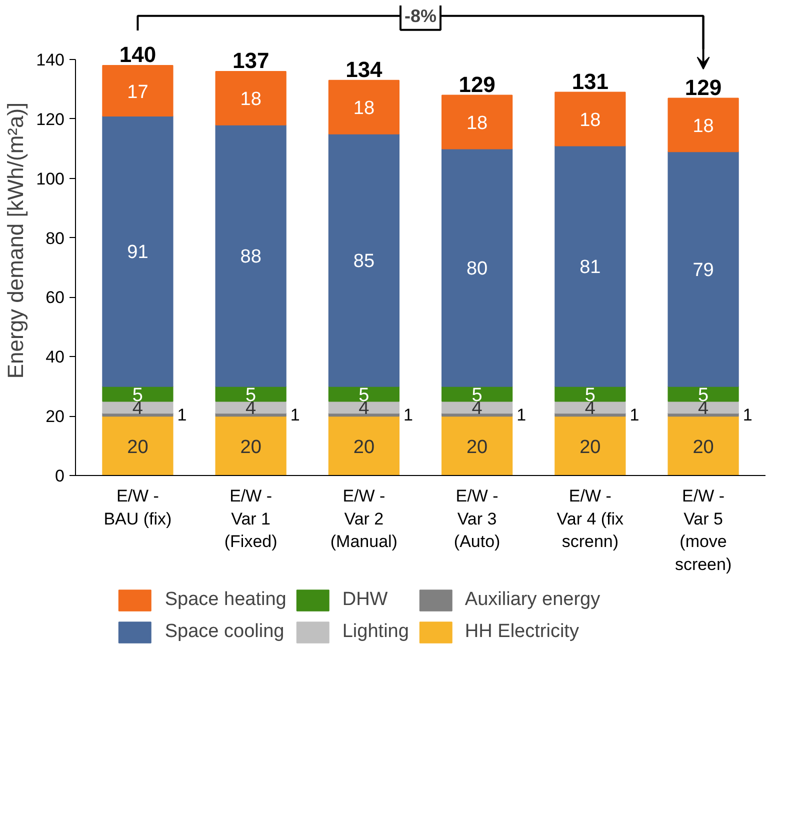 The image size is (804, 835). What do you see at coordinates (50, 60) in the screenshot?
I see `y-tick-label: 140` at bounding box center [50, 60].